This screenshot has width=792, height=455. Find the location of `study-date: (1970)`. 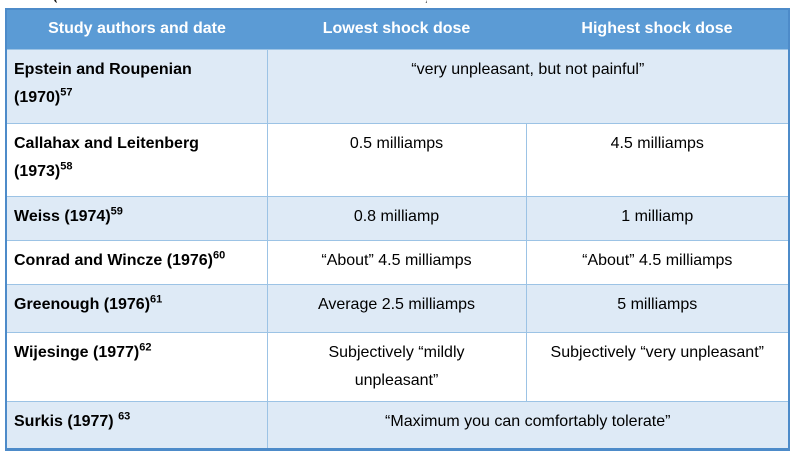

study-date: (1970) is located at coordinates (37, 97).